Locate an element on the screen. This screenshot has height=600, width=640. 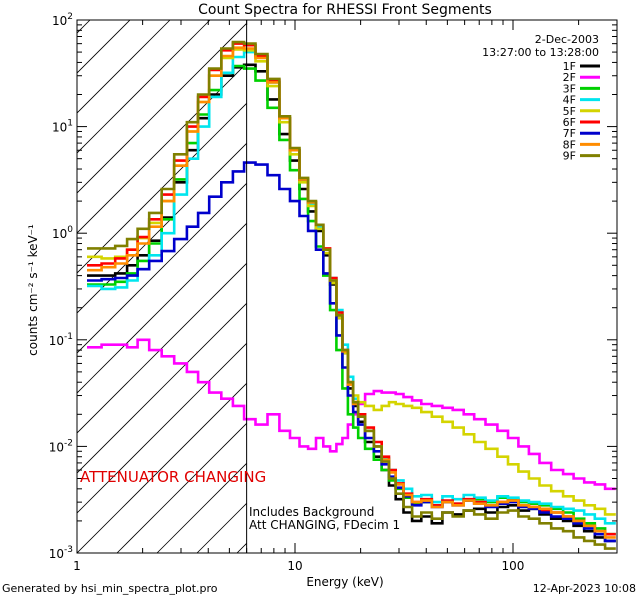
y-tick-label: 10⁻³ is located at coordinates (61, 553).